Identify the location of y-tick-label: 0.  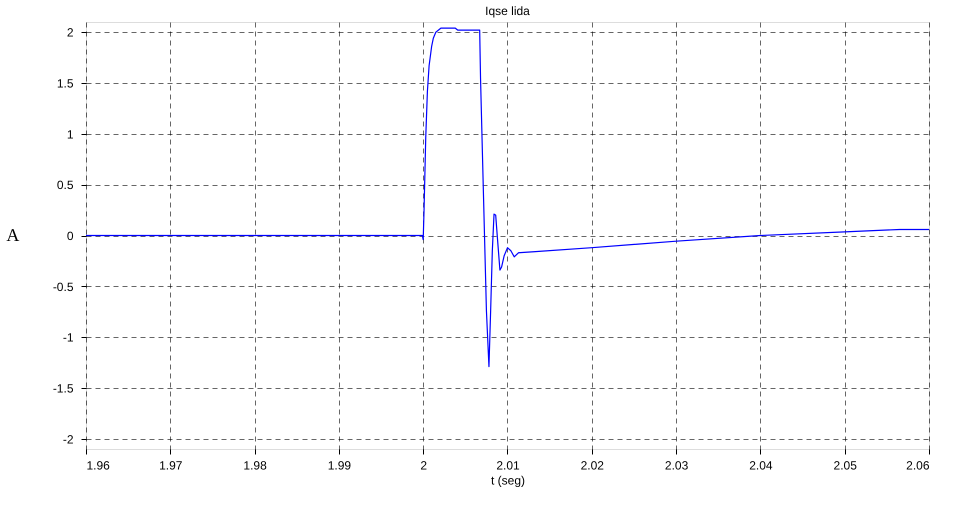
(70, 236).